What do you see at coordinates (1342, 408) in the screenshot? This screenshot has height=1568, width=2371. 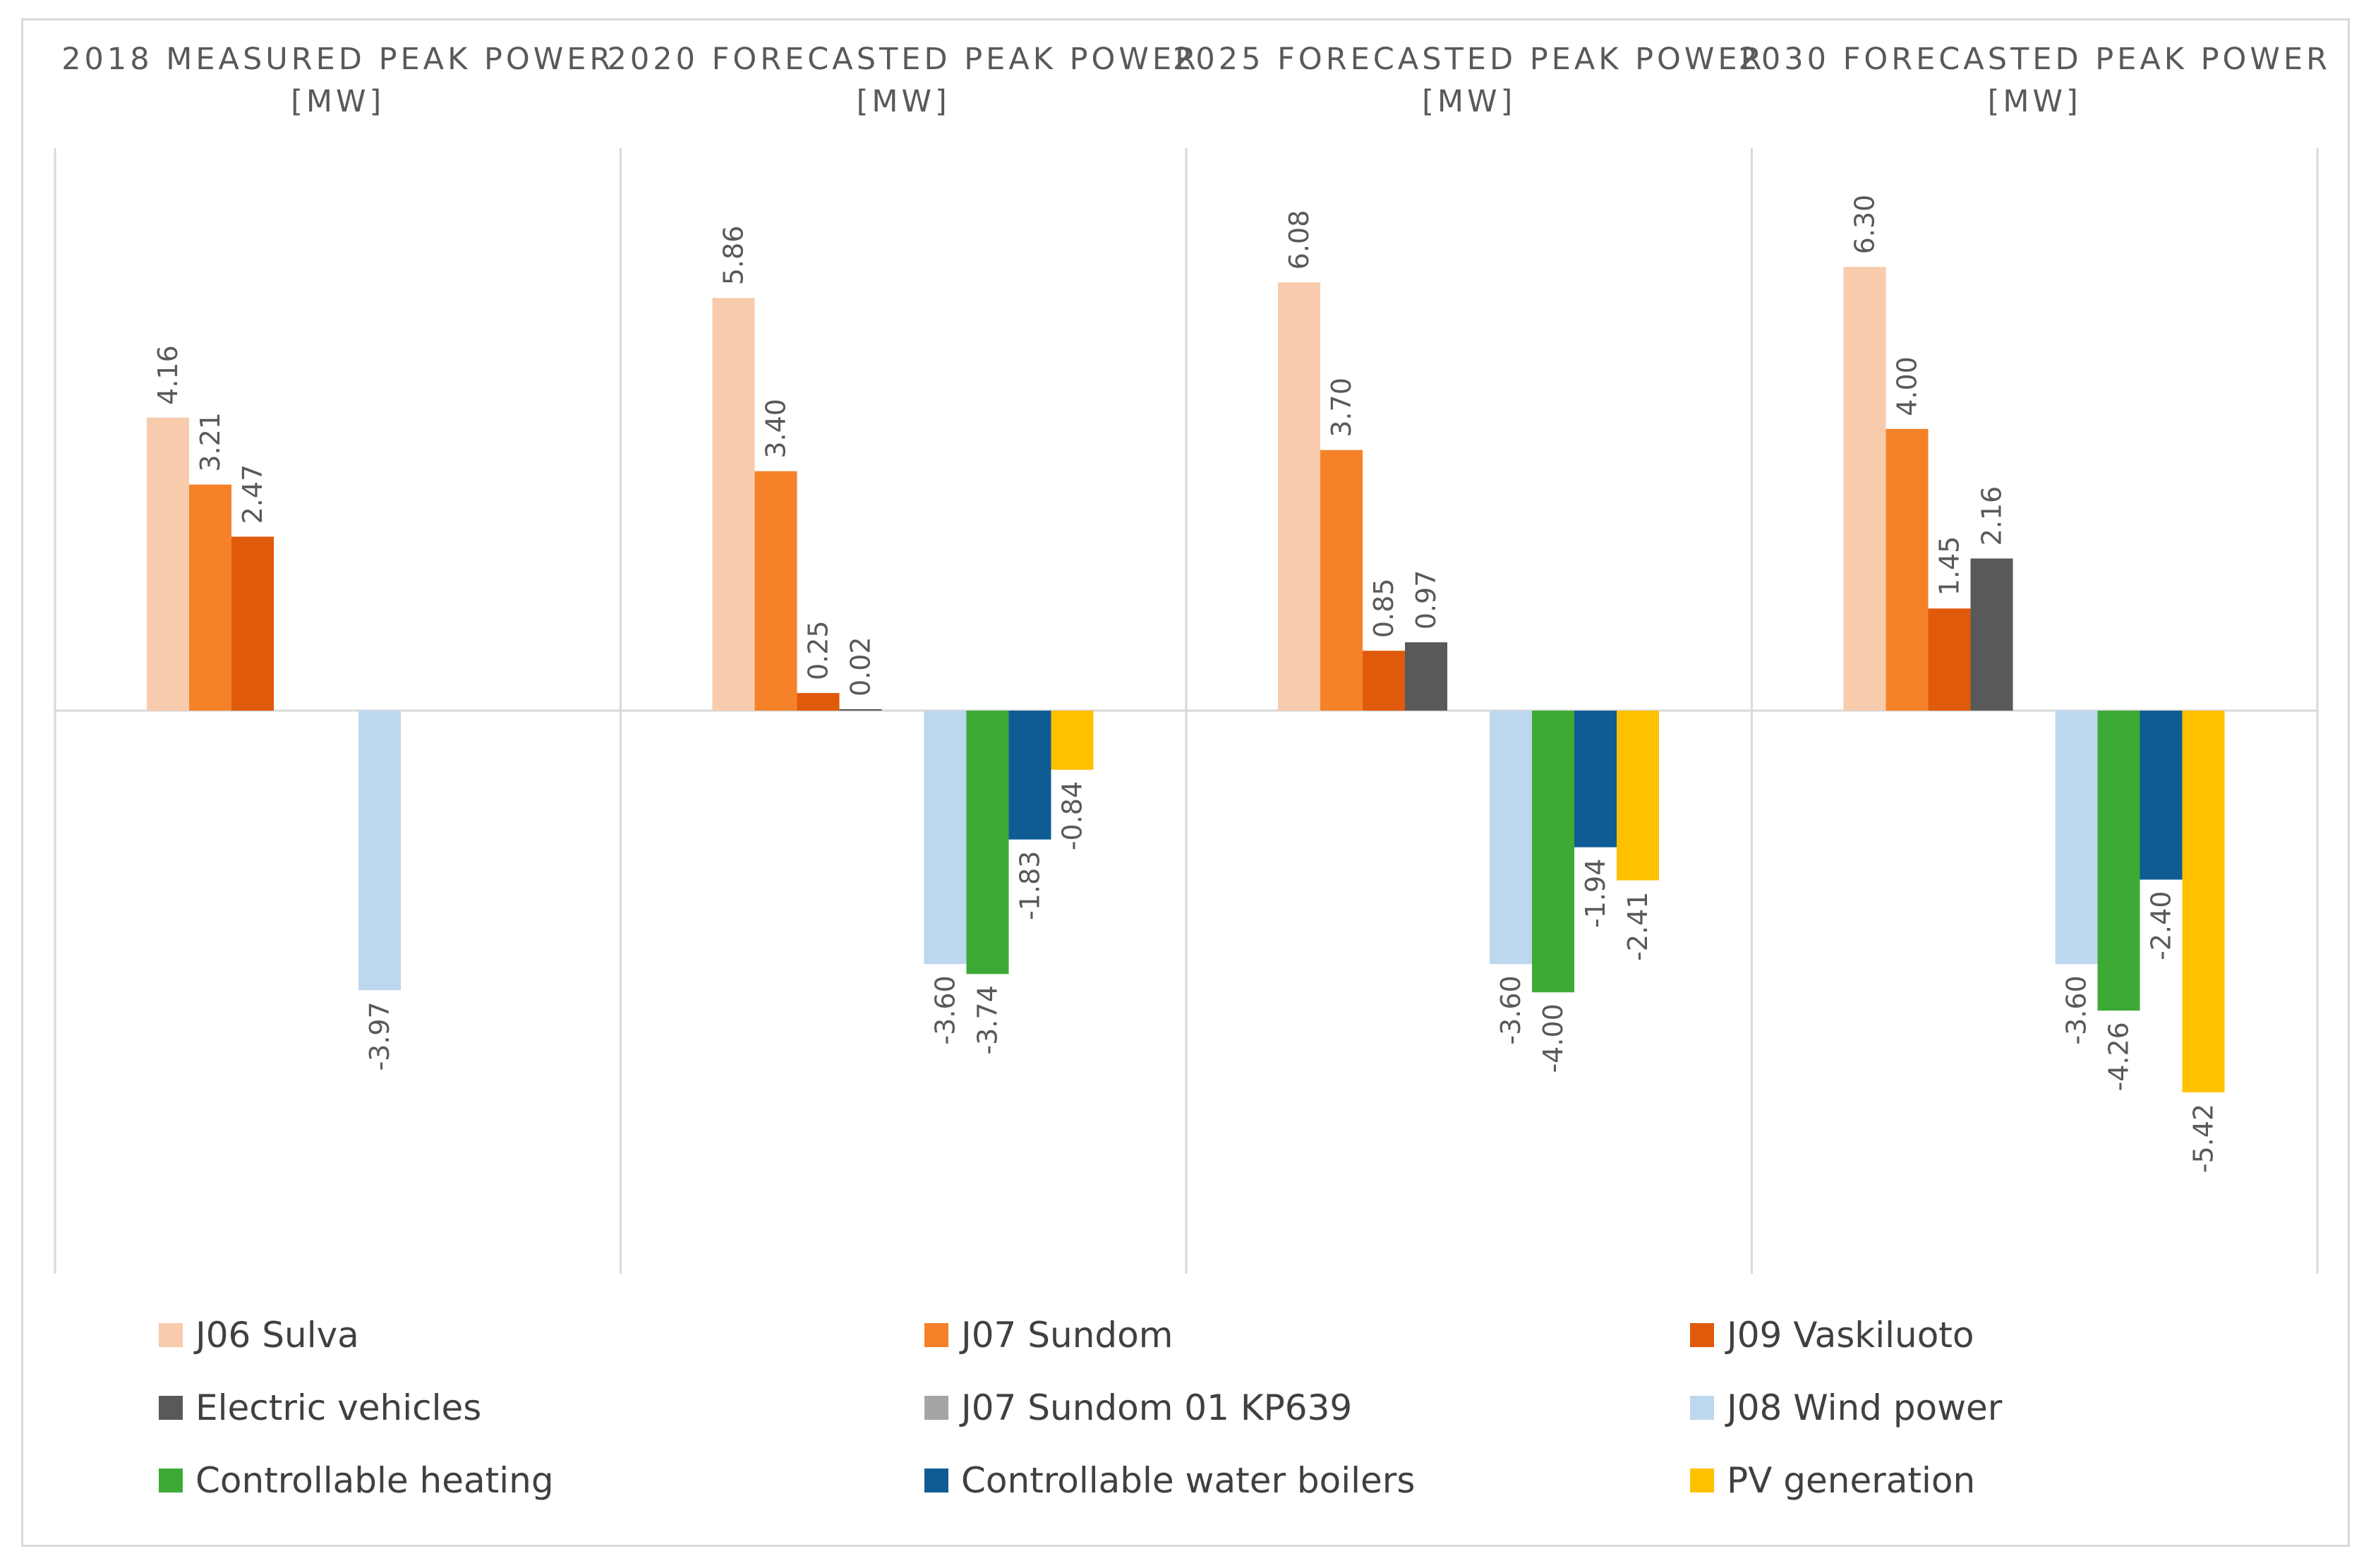 I see `data-label: 3.70` at bounding box center [1342, 408].